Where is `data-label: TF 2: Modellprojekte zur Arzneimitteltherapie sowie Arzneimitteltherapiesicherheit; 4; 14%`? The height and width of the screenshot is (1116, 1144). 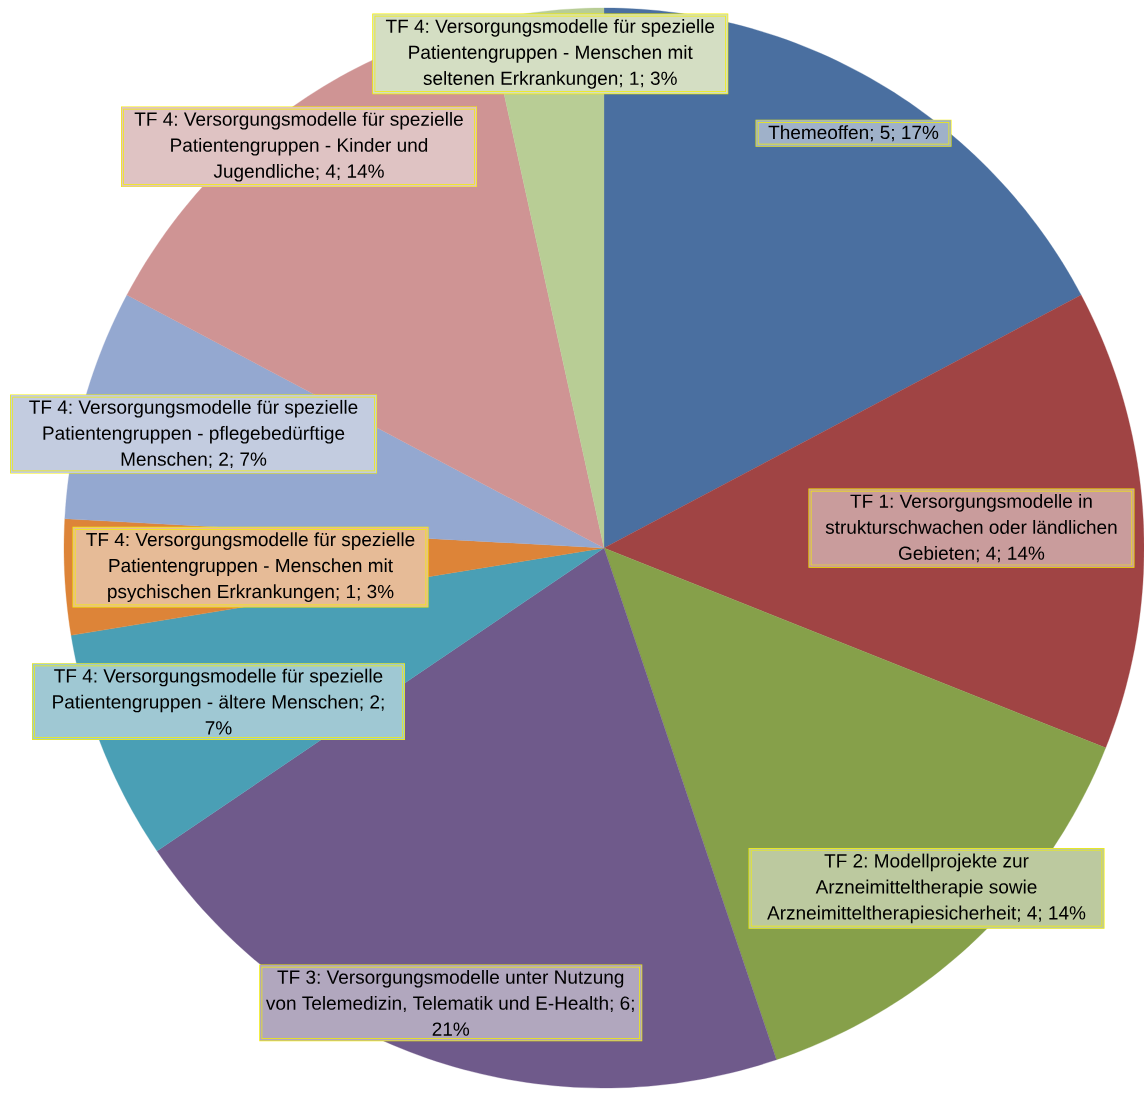
data-label: TF 2: Modellprojekte zur Arzneimitteltherapie sowie Arzneimitteltherapiesicherheit; 4; 14% is located at coordinates (926, 888).